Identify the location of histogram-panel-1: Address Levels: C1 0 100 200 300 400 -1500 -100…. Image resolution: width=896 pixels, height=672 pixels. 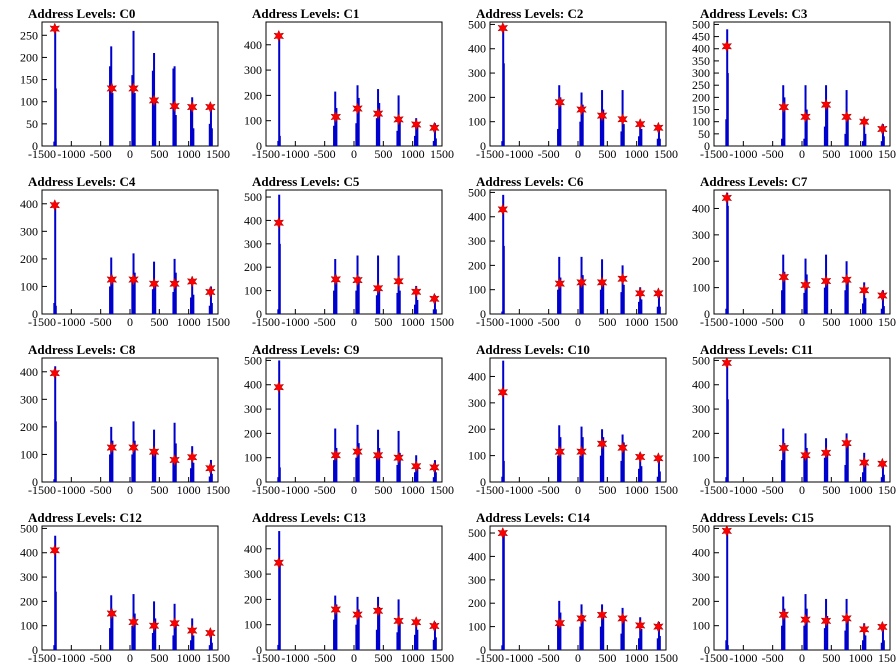
(339, 84).